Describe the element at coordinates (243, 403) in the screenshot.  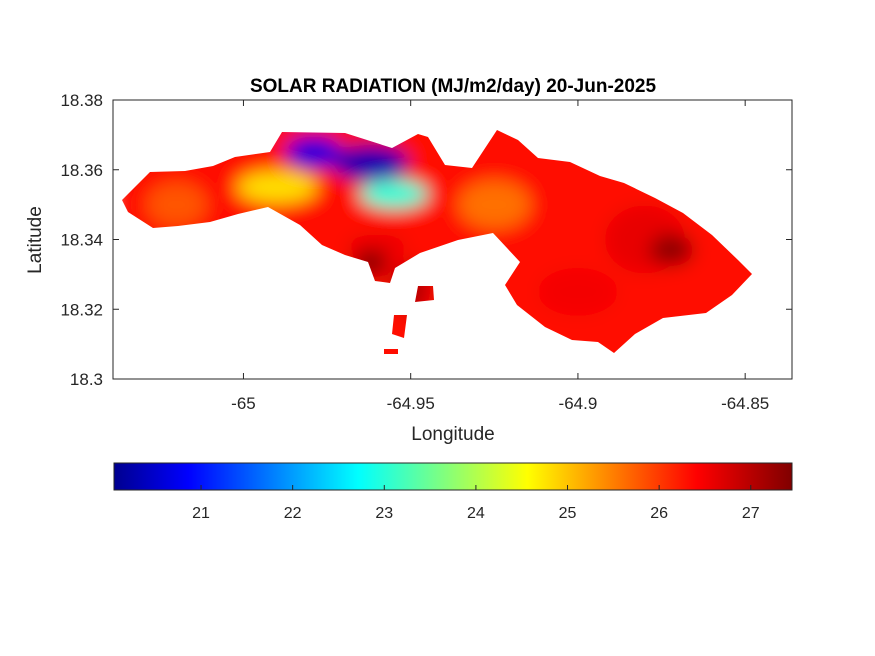
I see `x-tick-label: -65` at that location.